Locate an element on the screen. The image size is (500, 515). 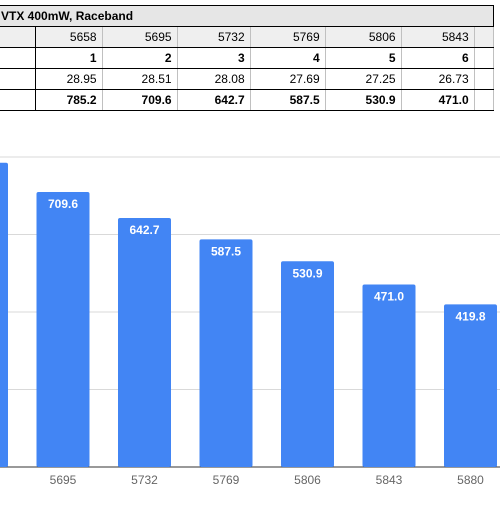
power-cell: 28.51 is located at coordinates (139, 79).